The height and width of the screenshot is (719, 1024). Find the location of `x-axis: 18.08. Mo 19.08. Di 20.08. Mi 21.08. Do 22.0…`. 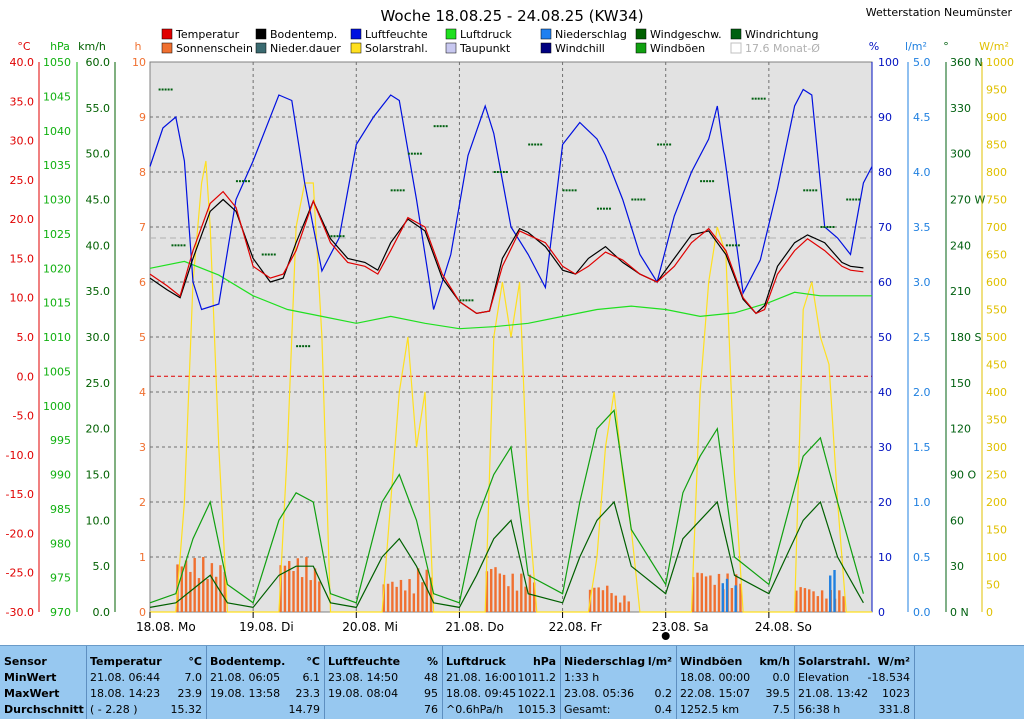

x-axis: 18.08. Mo 19.08. Di 20.08. Mi 21.08. Do 22.0… is located at coordinates (474, 626).